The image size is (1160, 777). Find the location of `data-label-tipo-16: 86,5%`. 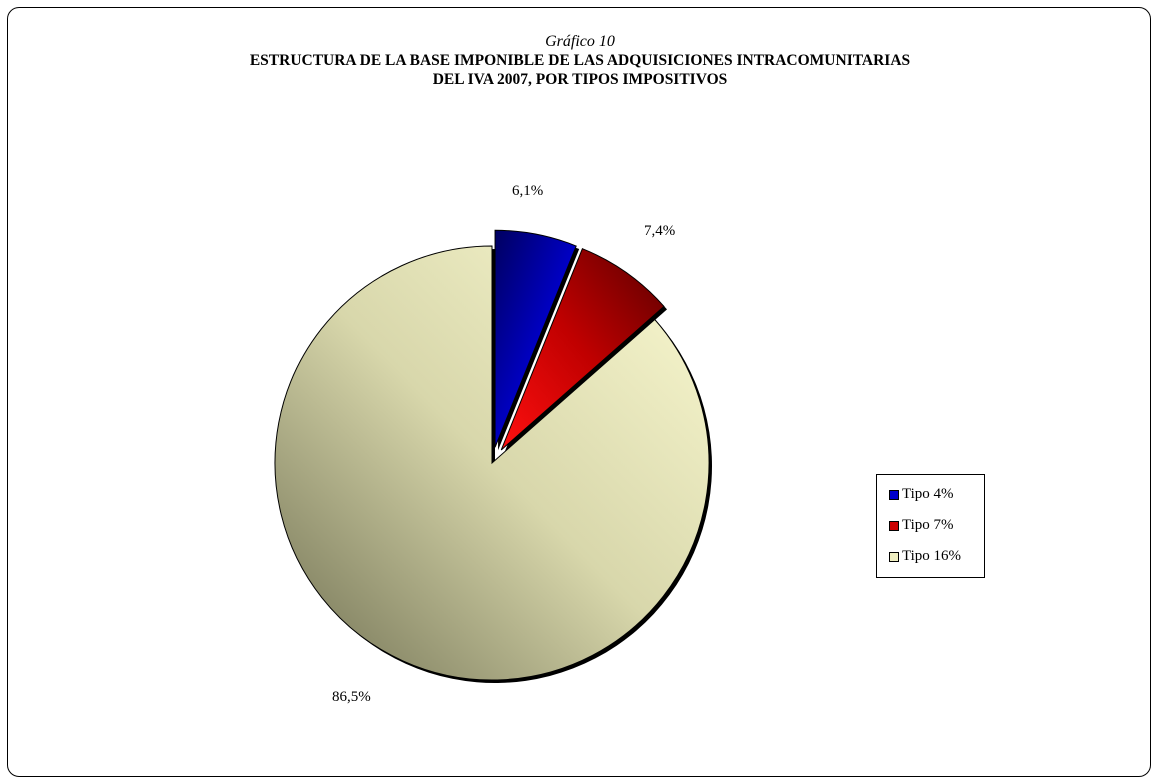

data-label-tipo-16: 86,5% is located at coordinates (351, 697).